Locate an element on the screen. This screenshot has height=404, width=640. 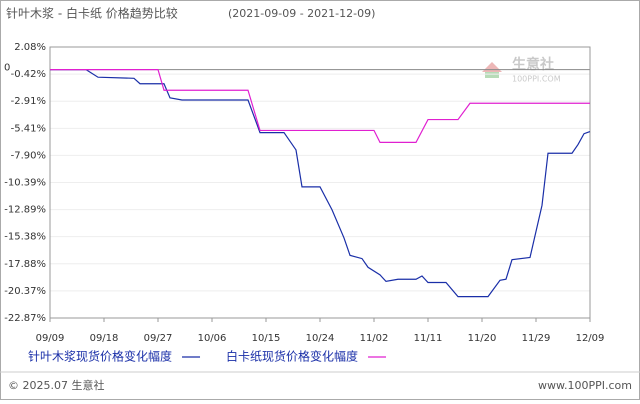
legend-label: 针叶木浆现货价格变化幅度 is located at coordinates (100, 356).